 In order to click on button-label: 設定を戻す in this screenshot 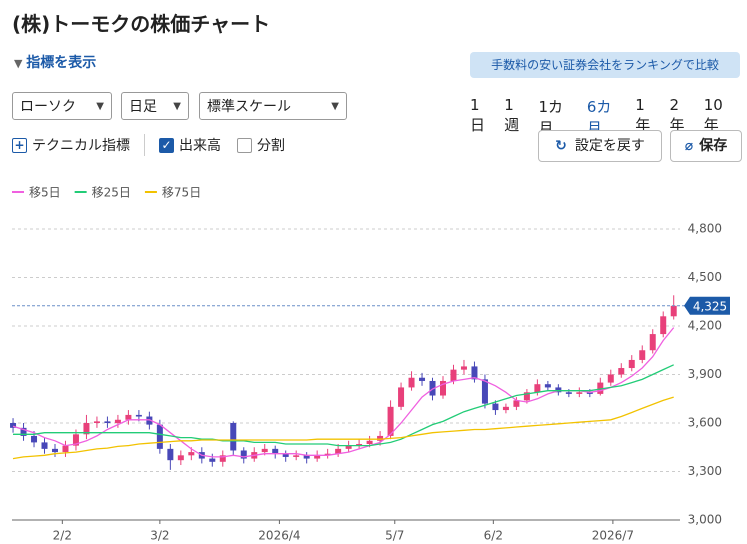, I will do `click(609, 146)`.